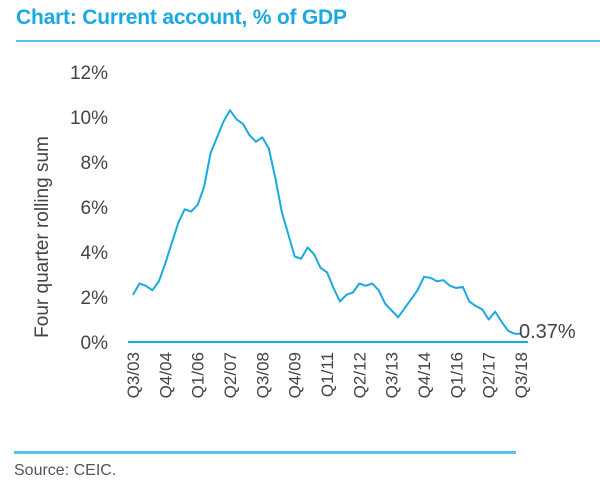  What do you see at coordinates (133, 375) in the screenshot?
I see `x-tick-label: Q3/03` at bounding box center [133, 375].